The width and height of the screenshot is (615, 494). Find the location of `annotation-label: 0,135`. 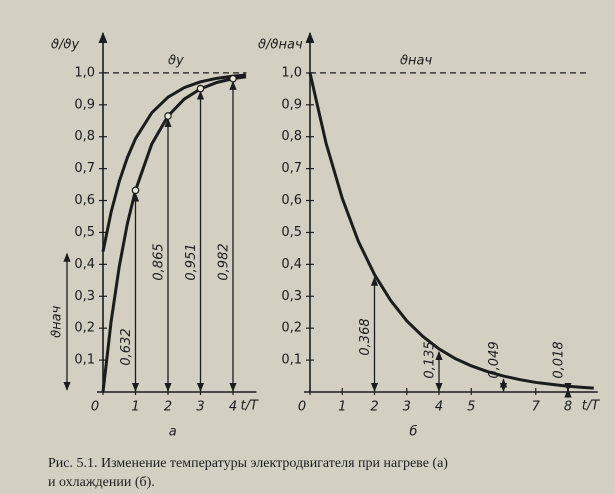

annotation-label: 0,135 is located at coordinates (430, 359).